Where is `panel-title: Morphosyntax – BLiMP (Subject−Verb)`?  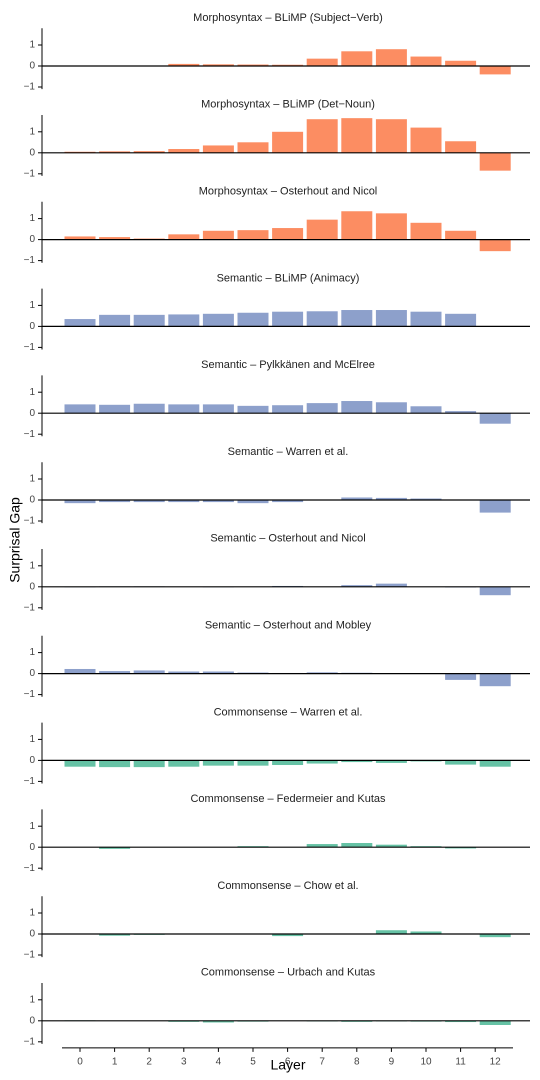
panel-title: Morphosyntax – BLiMP (Subject−Verb) is located at coordinates (288, 18).